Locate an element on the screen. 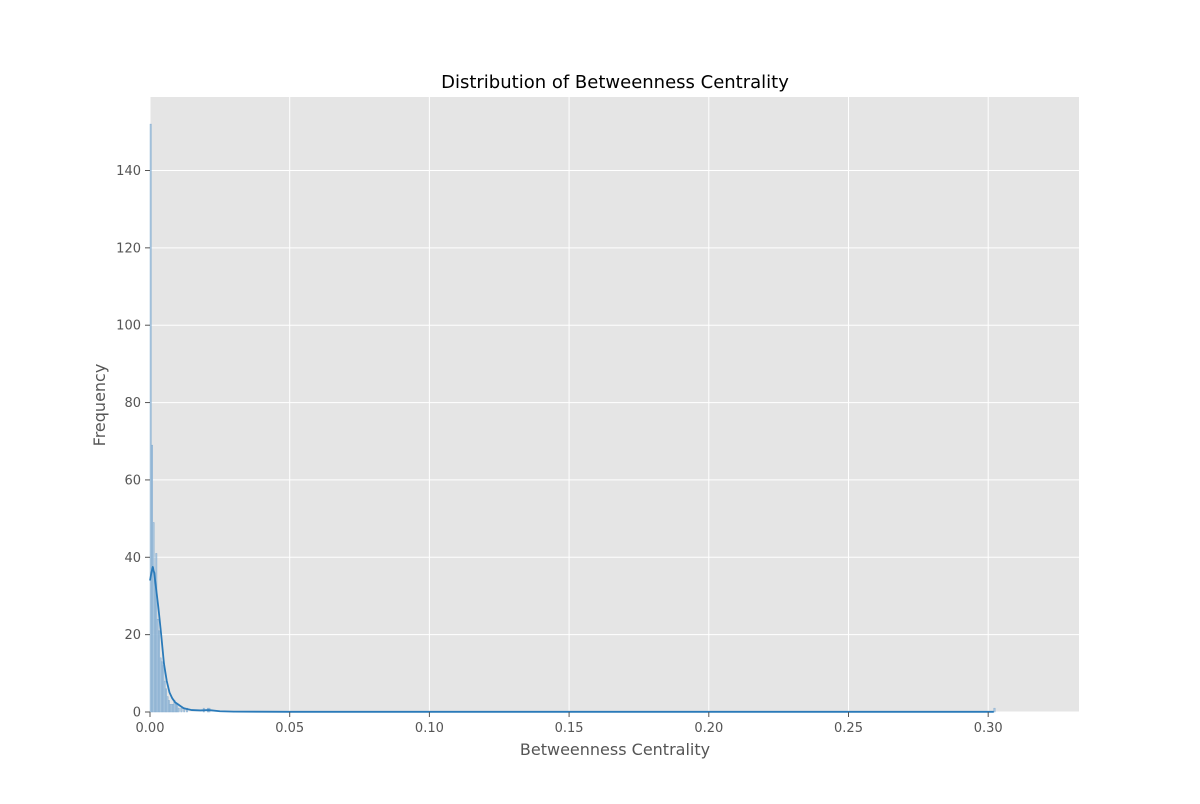 This screenshot has height=804, width=1200. y-tick-label: 20 is located at coordinates (132, 635).